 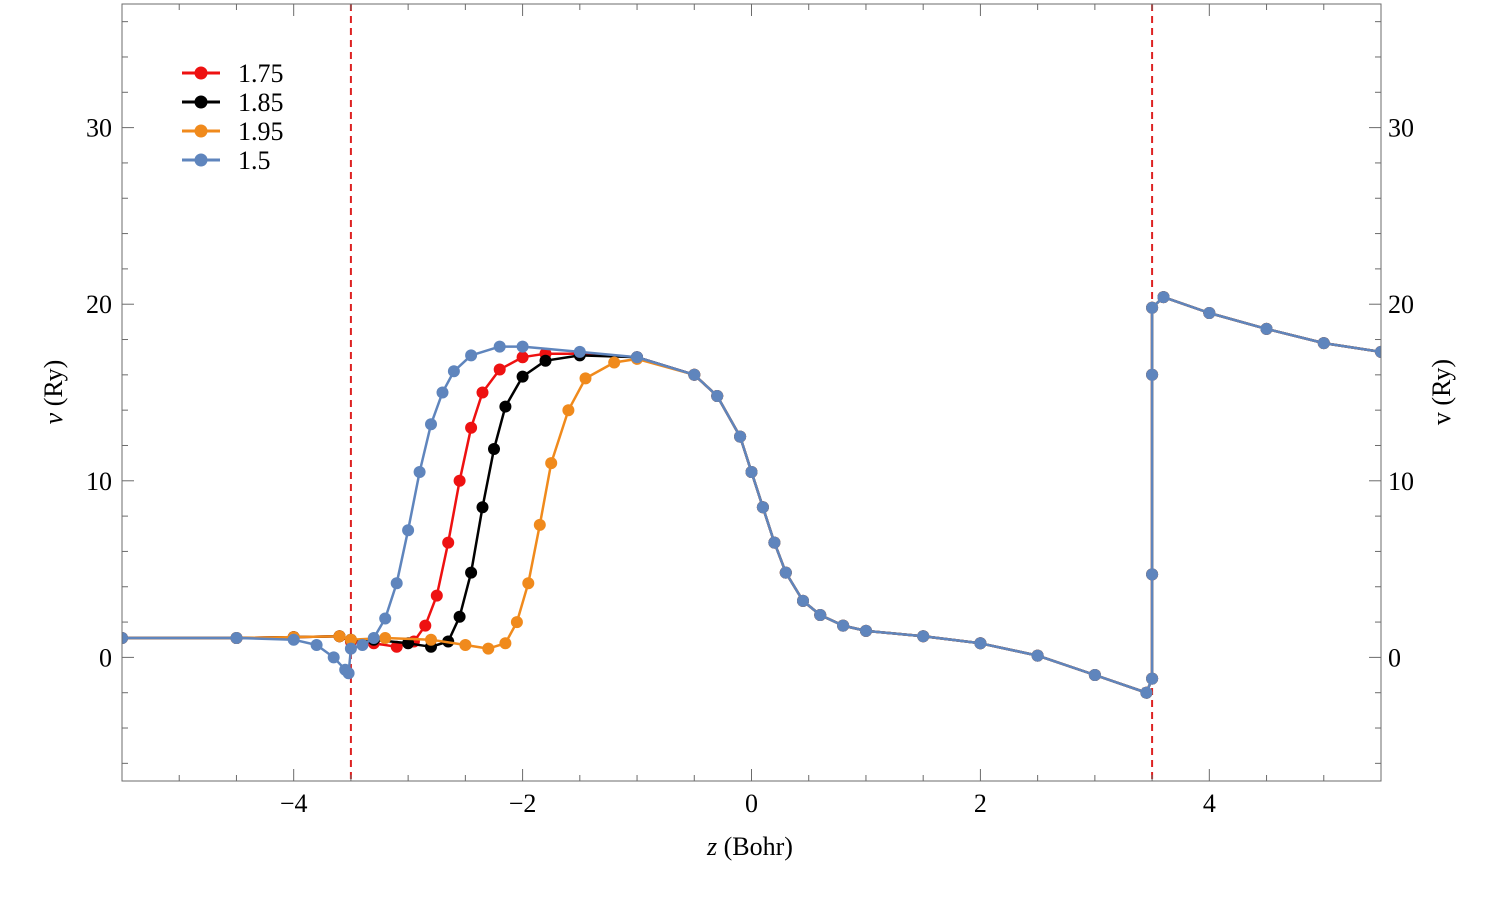 What do you see at coordinates (254, 160) in the screenshot?
I see `legend-label: 1.5` at bounding box center [254, 160].